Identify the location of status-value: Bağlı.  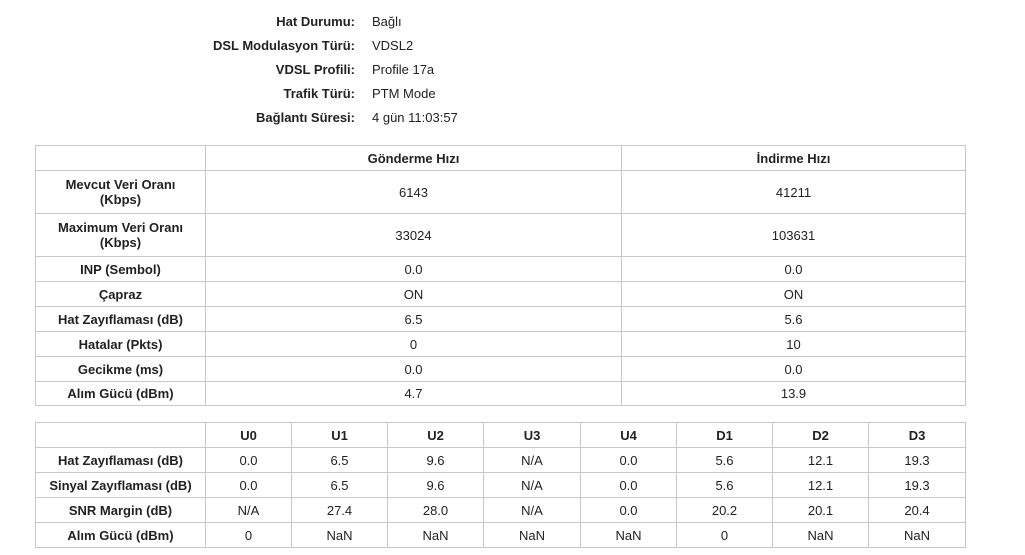
(387, 21).